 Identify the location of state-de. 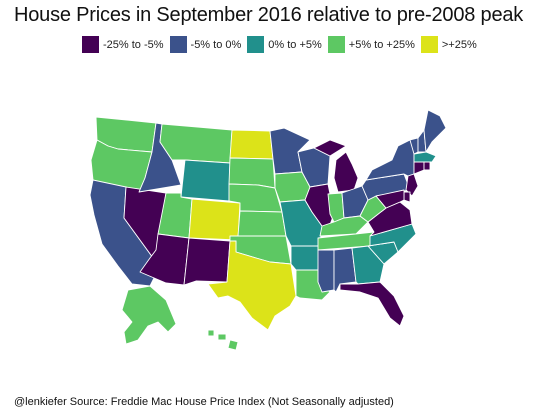
(407, 197).